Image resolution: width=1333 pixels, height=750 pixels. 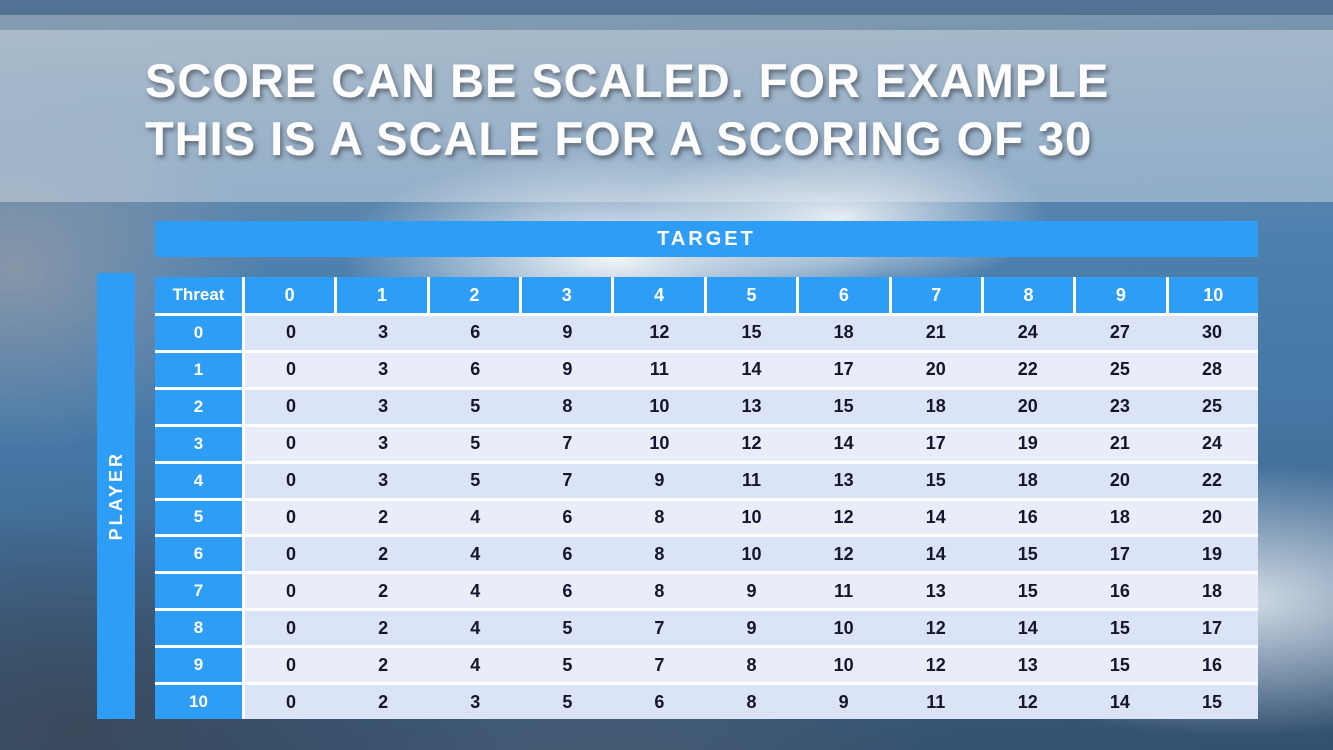 I want to click on table-row: 8 0 2 4 5 7 9 10 12 14 15 17, so click(x=706, y=627).